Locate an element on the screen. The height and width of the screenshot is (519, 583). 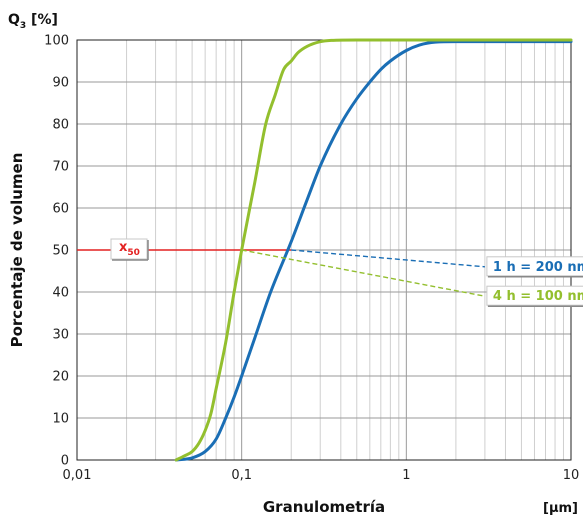
x-tick-label: 1 is located at coordinates (406, 475).